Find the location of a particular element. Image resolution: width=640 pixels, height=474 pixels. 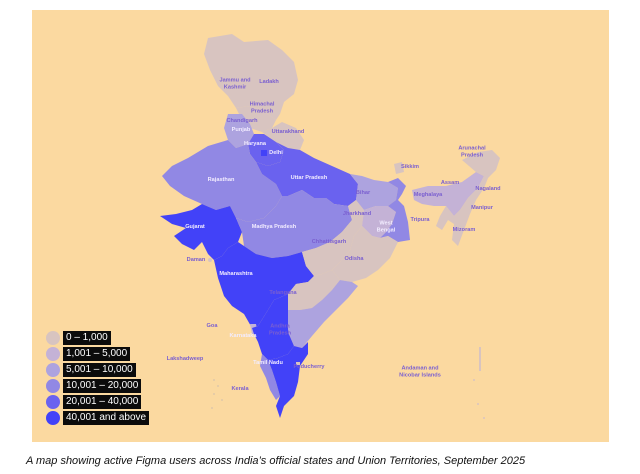

region-andaman-nicobar is located at coordinates (480, 359).